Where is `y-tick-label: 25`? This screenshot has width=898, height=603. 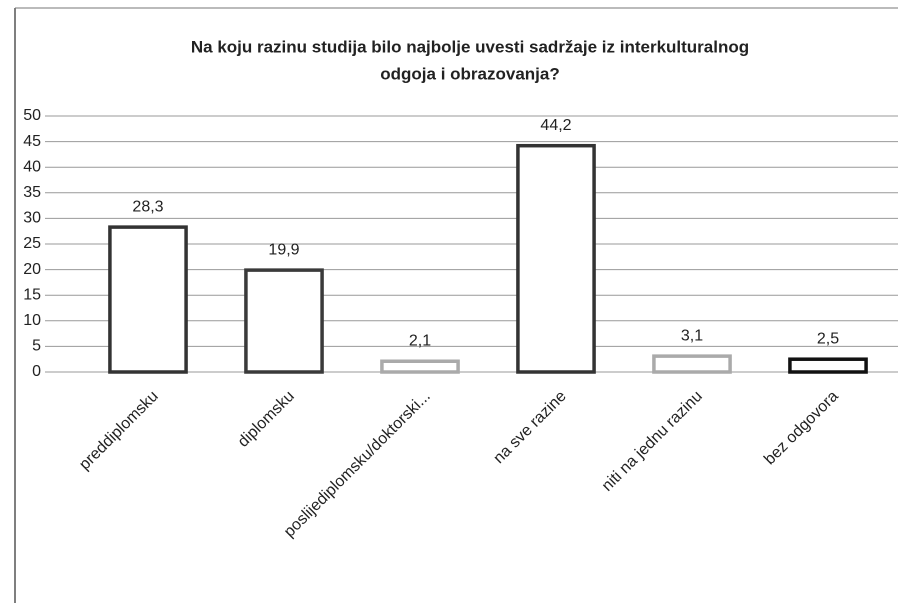 y-tick-label: 25 is located at coordinates (32, 243).